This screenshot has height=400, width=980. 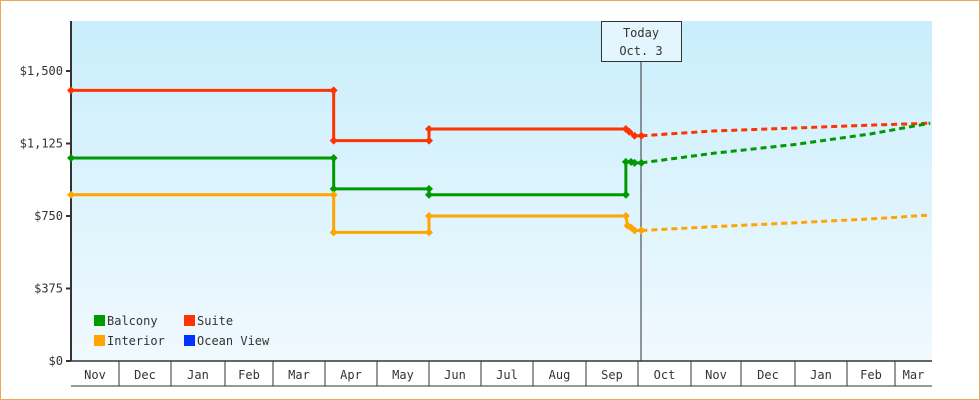 What do you see at coordinates (499, 213) in the screenshot?
I see `series-interior` at bounding box center [499, 213].